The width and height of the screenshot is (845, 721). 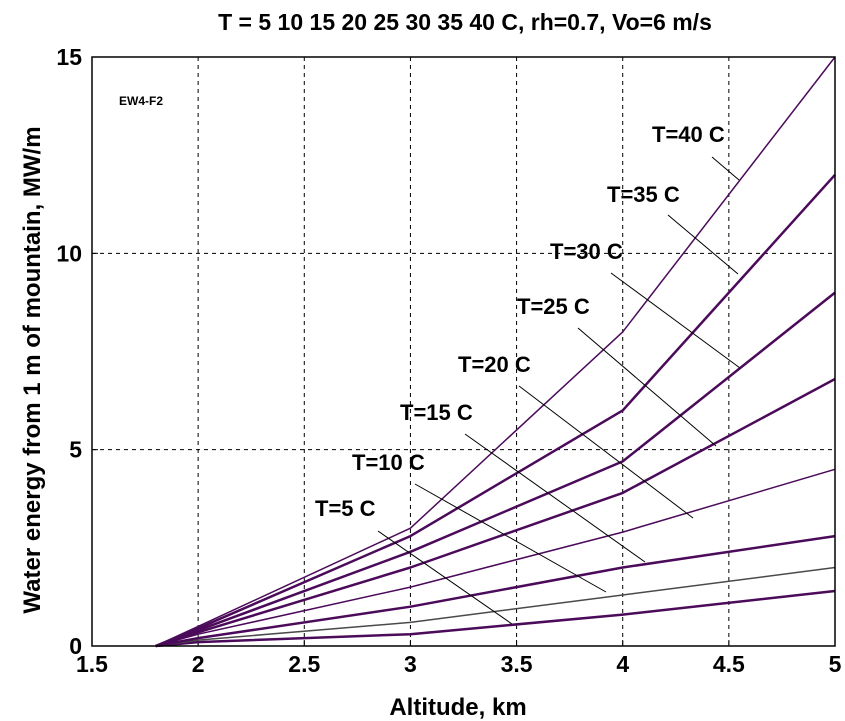 What do you see at coordinates (688, 134) in the screenshot?
I see `series-label: T=40 C` at bounding box center [688, 134].